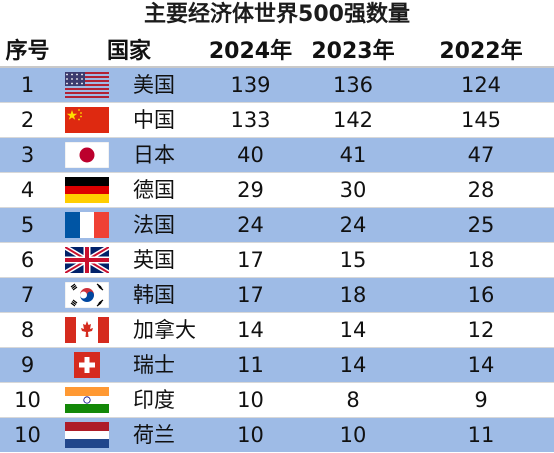 This screenshot has width=554, height=453. What do you see at coordinates (129, 400) in the screenshot?
I see `country-cell: 印度` at bounding box center [129, 400].